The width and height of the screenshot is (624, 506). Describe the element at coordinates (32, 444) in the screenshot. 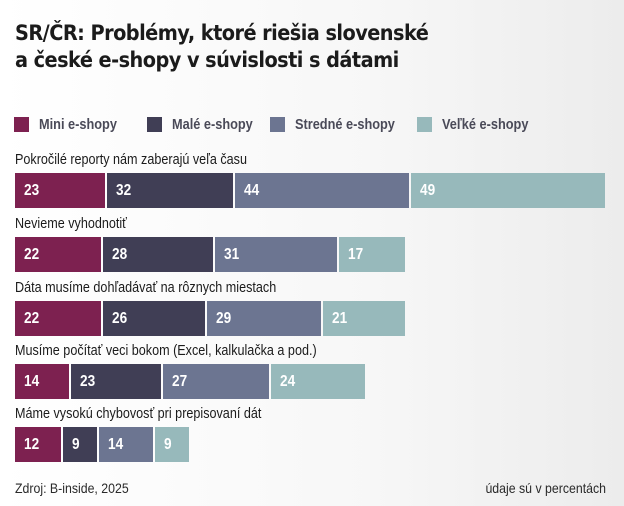

I see `data-label: 12` at that location.